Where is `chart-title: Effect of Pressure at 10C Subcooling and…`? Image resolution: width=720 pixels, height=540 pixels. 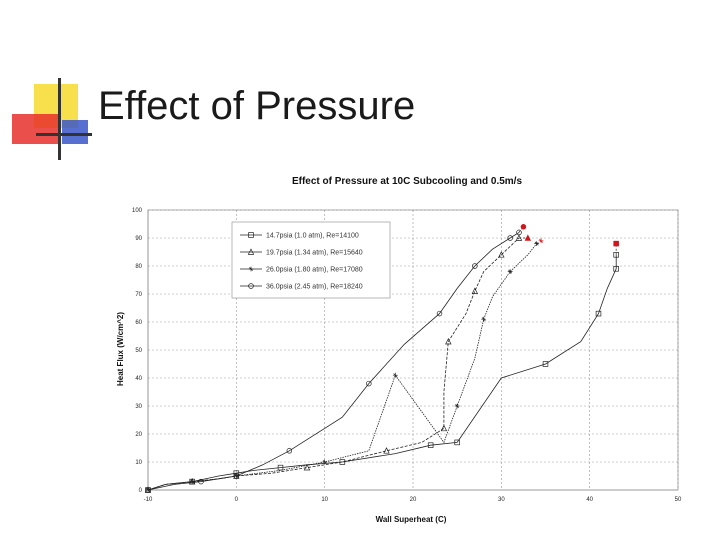 chart-title: Effect of Pressure at 10C Subcooling and… is located at coordinates (407, 181).